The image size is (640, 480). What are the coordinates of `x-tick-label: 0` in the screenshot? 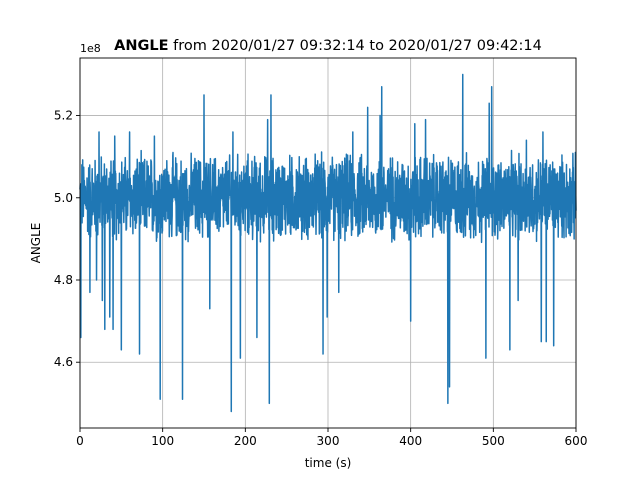 It's located at (80, 441).